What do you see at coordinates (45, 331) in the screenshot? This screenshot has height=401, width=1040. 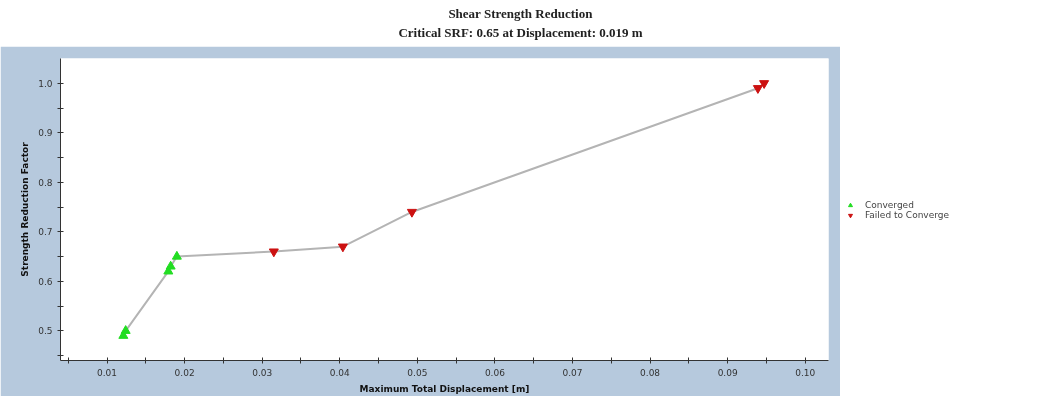 I see `y-tick-label: 0.5` at bounding box center [45, 331].